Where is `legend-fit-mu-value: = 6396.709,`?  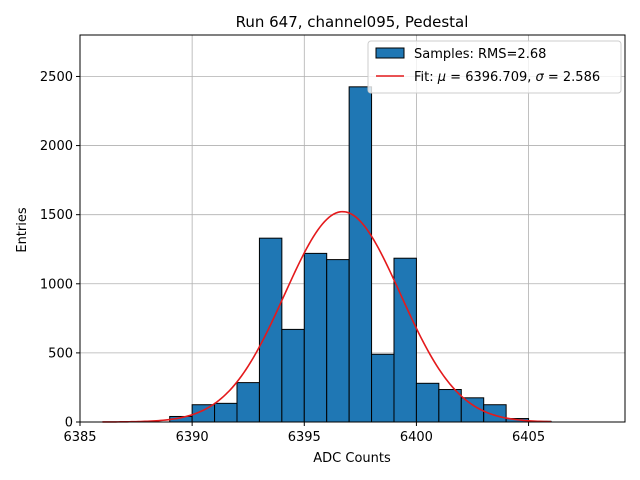 legend-fit-mu-value: = 6396.709, is located at coordinates (490, 77).